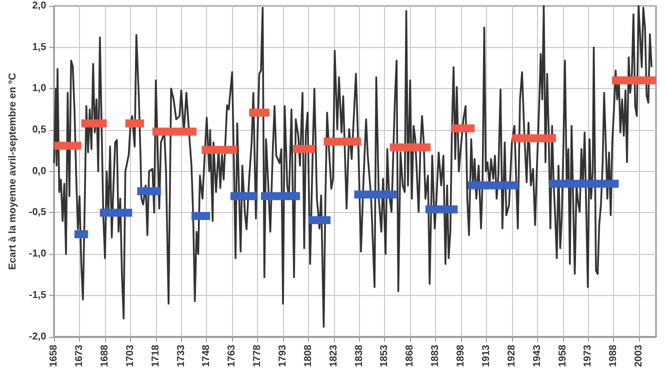 Image resolution: width=665 pixels, height=370 pixels. Describe the element at coordinates (334, 356) in the screenshot. I see `x-tick-label: 1823` at that location.